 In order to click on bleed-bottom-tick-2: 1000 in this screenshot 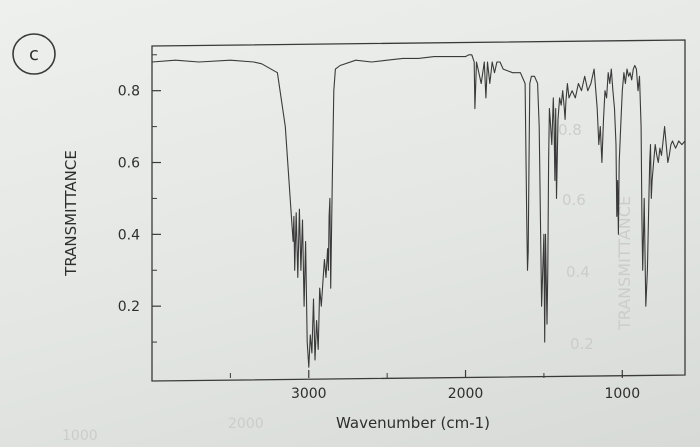, I will do `click(80, 436)`.